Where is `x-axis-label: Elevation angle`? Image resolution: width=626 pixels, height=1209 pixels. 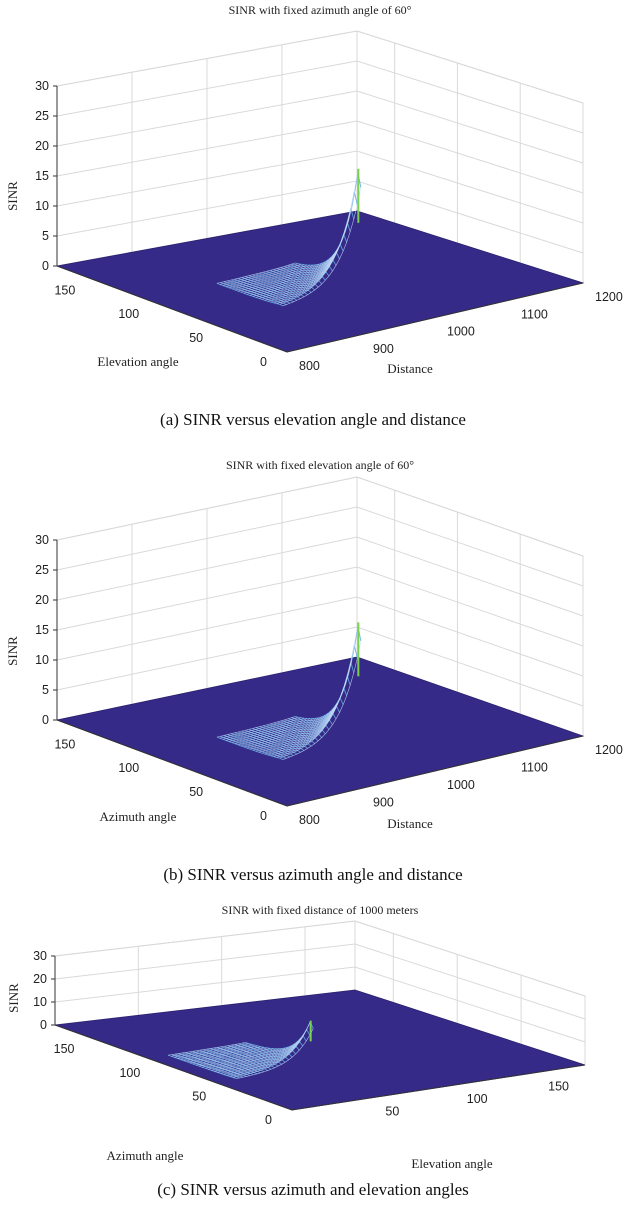 x-axis-label: Elevation angle is located at coordinates (137, 361).